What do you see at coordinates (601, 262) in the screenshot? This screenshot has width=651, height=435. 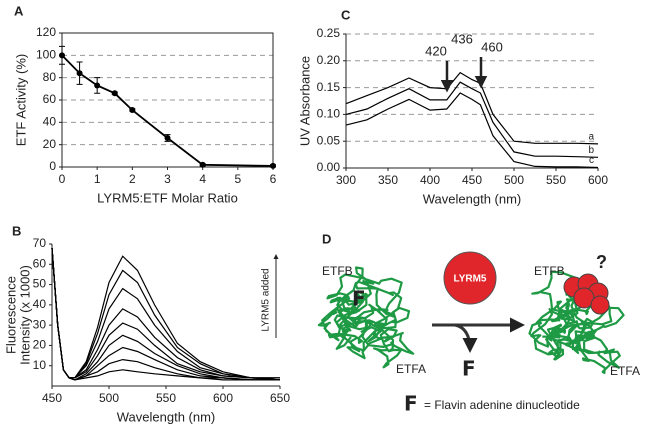 I see `question-mark: ?` at bounding box center [601, 262].